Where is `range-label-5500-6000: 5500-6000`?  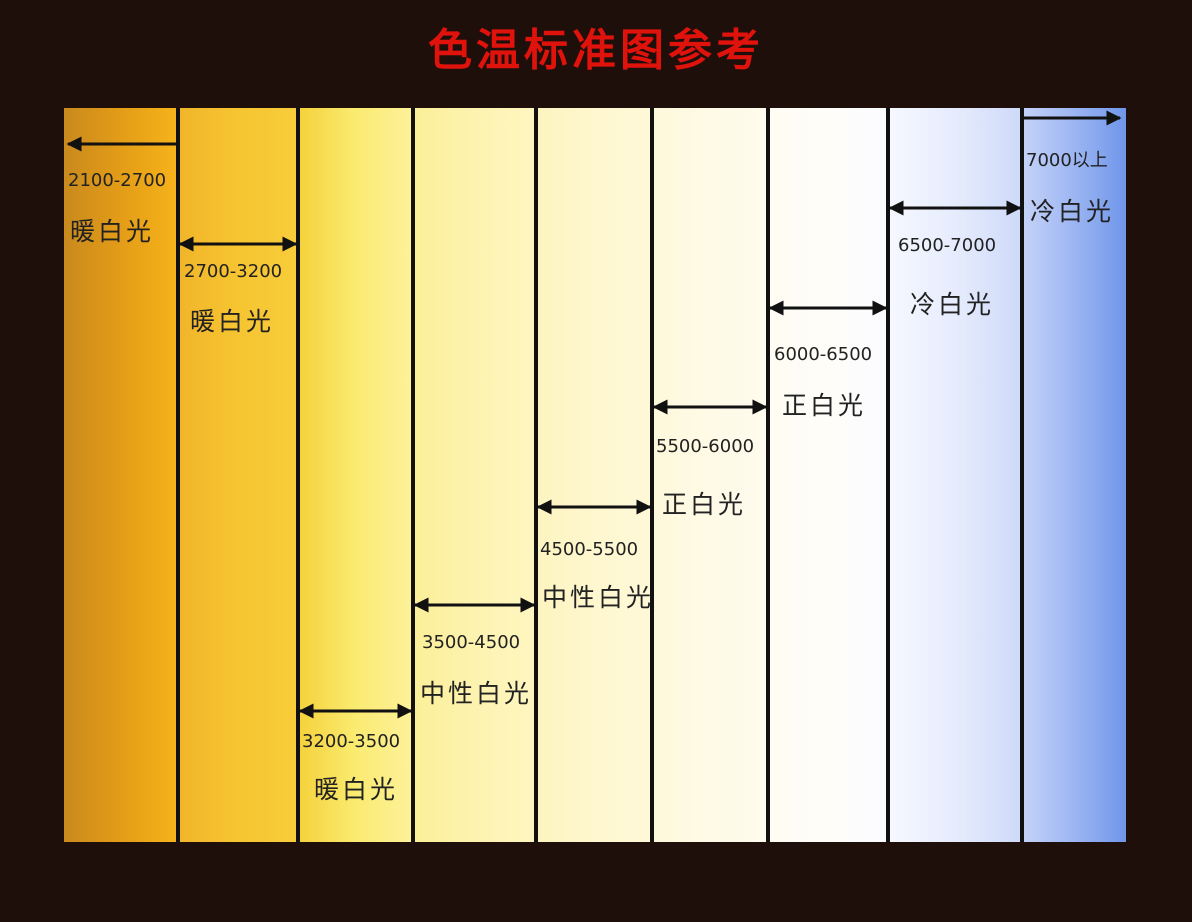
range-label-5500-6000: 5500-6000 is located at coordinates (705, 446).